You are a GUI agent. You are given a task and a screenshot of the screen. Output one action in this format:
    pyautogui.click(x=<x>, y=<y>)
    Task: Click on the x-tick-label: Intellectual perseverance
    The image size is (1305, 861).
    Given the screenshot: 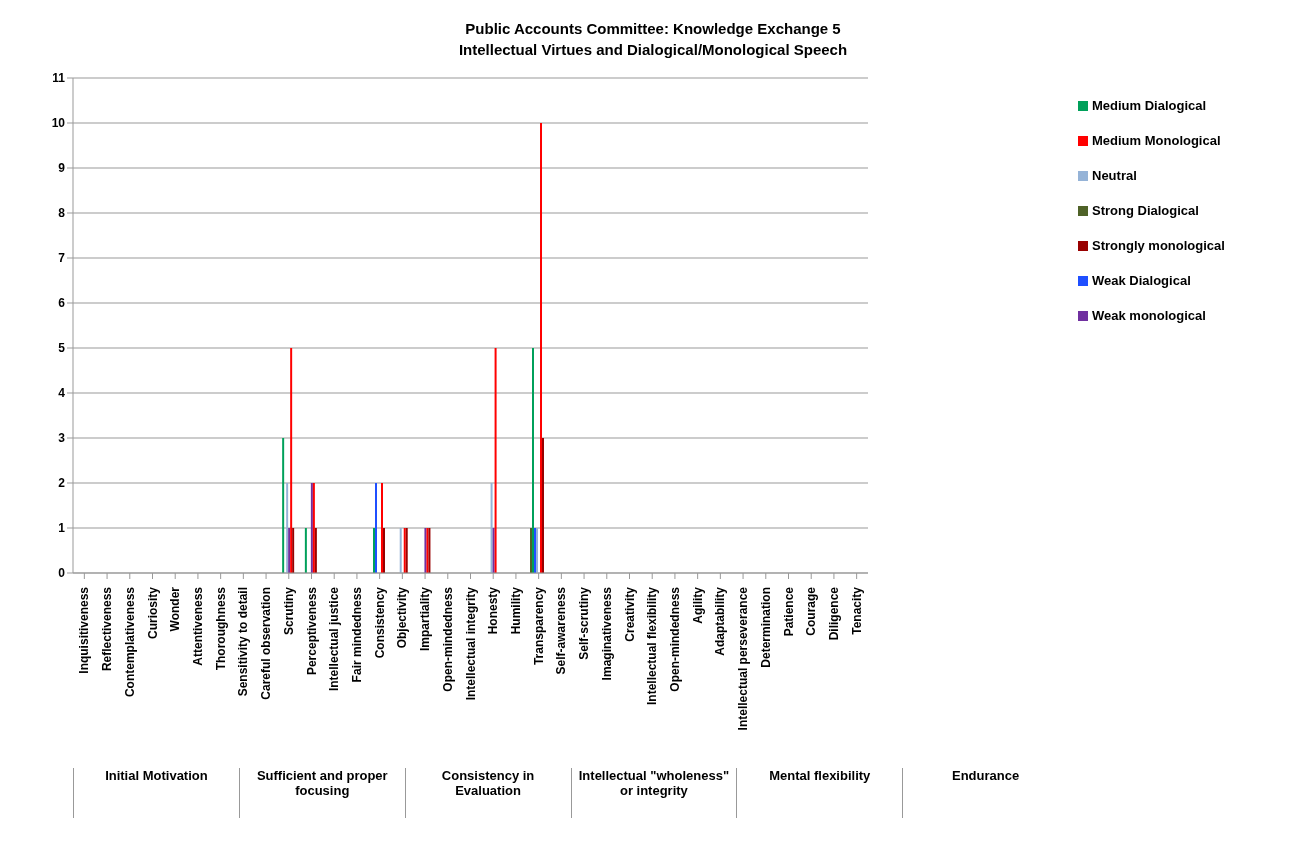 What is the action you would take?
    pyautogui.click(x=743, y=658)
    